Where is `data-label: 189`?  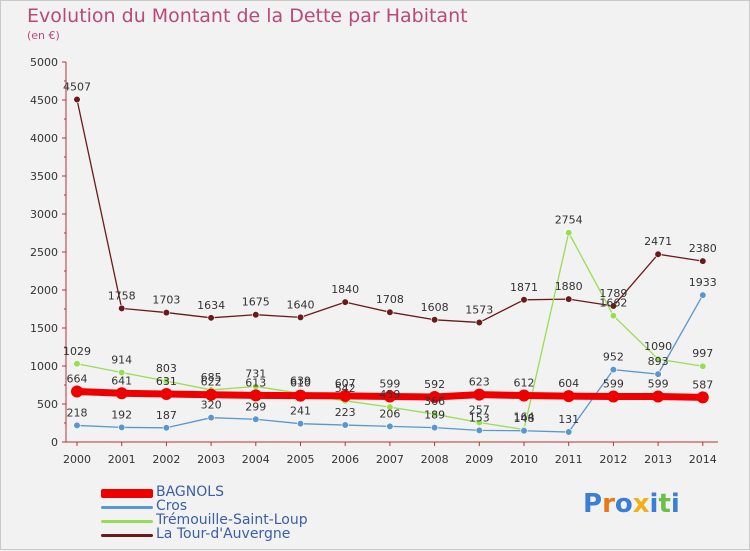
data-label: 189 is located at coordinates (434, 415).